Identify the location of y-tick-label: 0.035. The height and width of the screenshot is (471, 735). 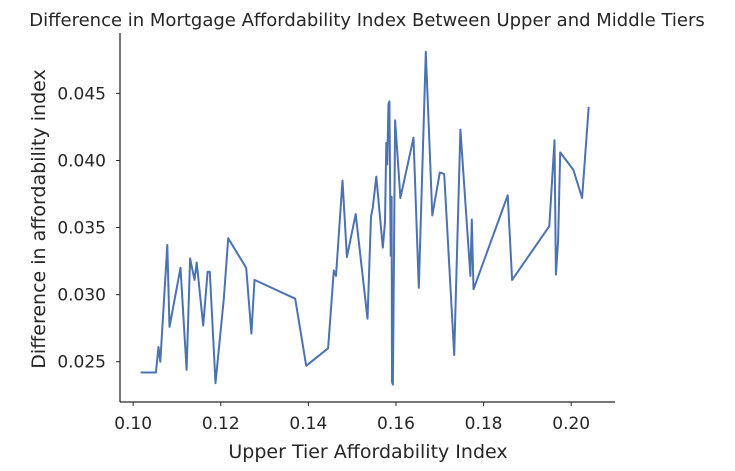
(81, 229).